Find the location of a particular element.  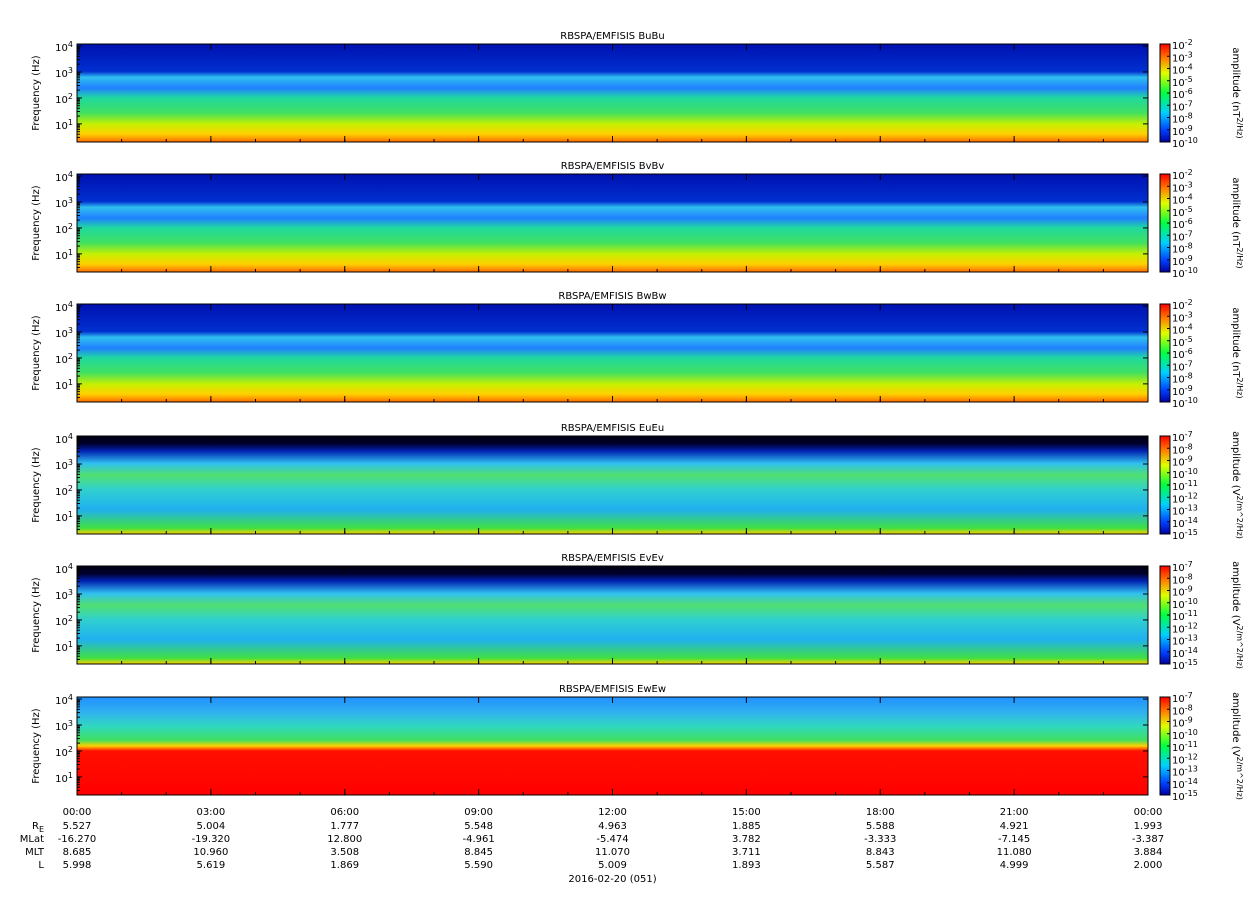

date-label: 2016-02-20 (051) is located at coordinates (612, 879).